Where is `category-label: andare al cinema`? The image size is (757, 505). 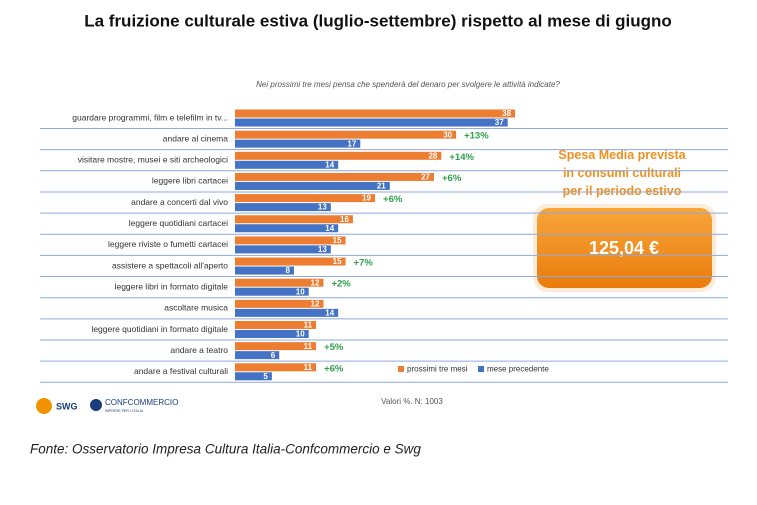
category-label: andare al cinema is located at coordinates (195, 138).